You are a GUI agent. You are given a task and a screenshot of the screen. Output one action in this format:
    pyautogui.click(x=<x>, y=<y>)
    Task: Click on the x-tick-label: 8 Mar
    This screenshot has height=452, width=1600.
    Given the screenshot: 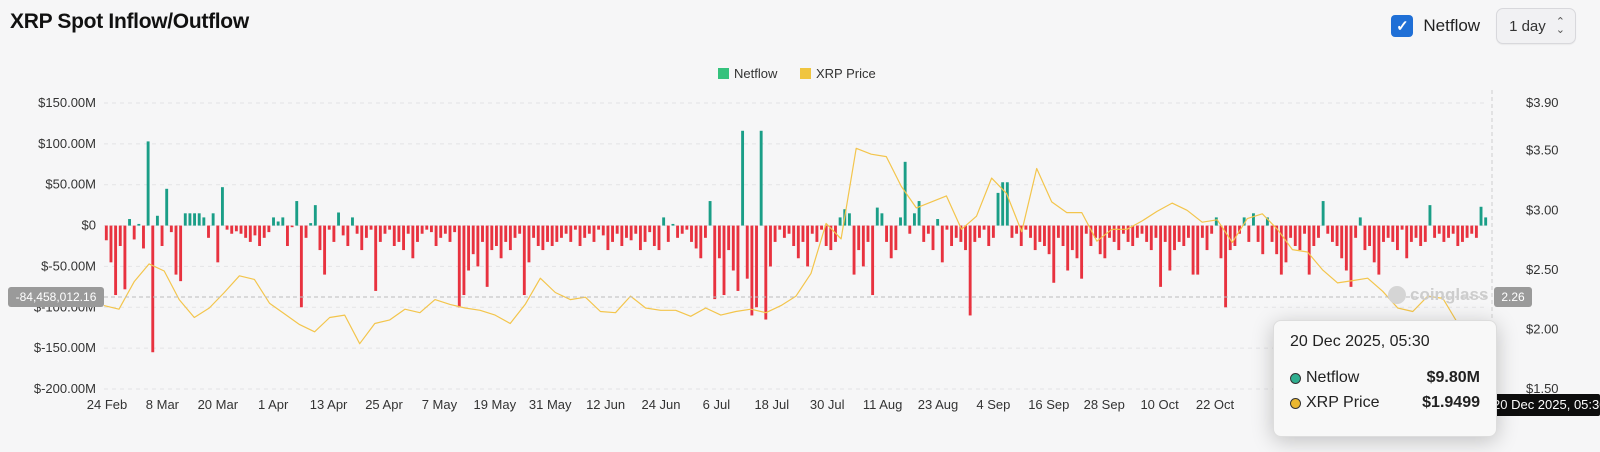 What is the action you would take?
    pyautogui.click(x=163, y=404)
    